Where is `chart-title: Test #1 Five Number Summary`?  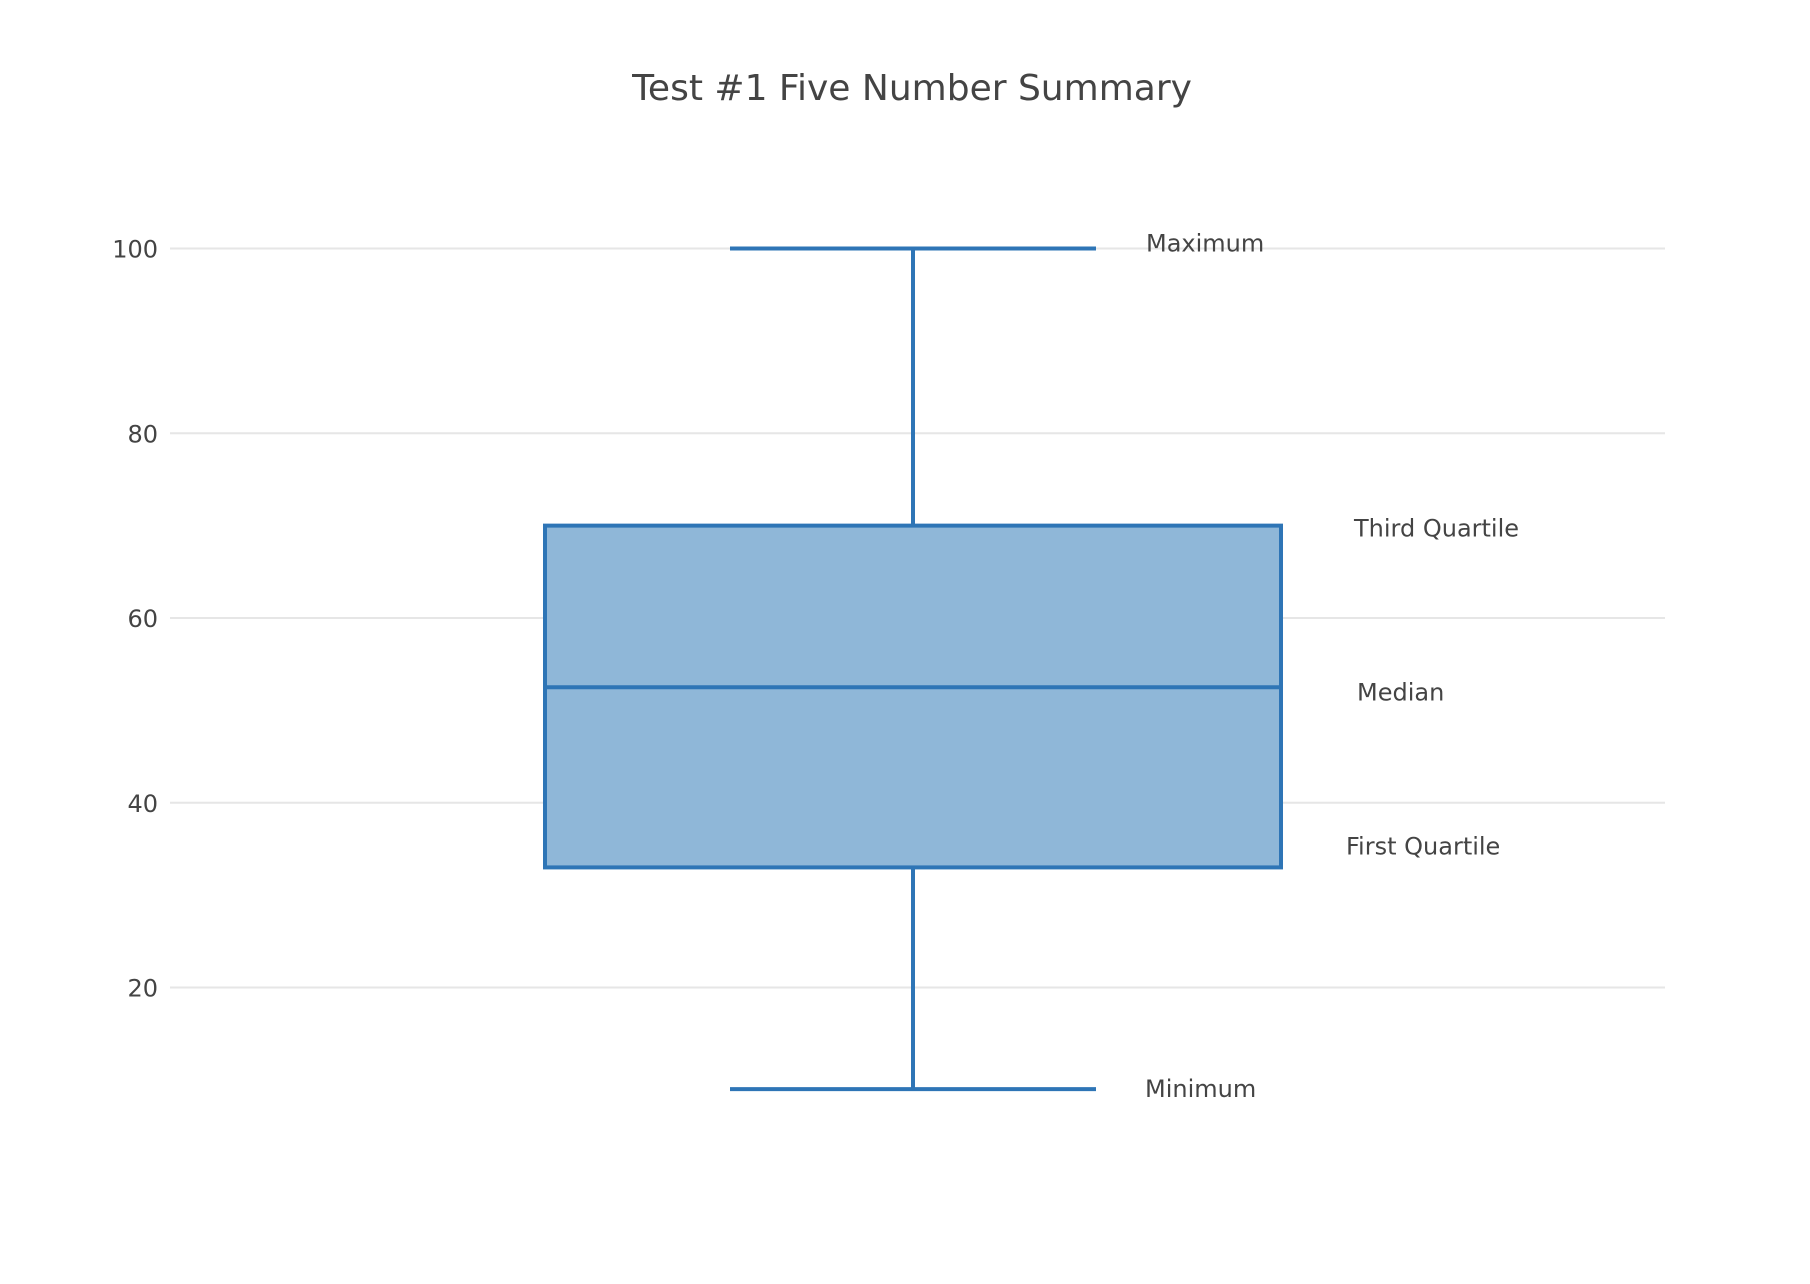
chart-title: Test #1 Five Number Summary is located at coordinates (911, 88).